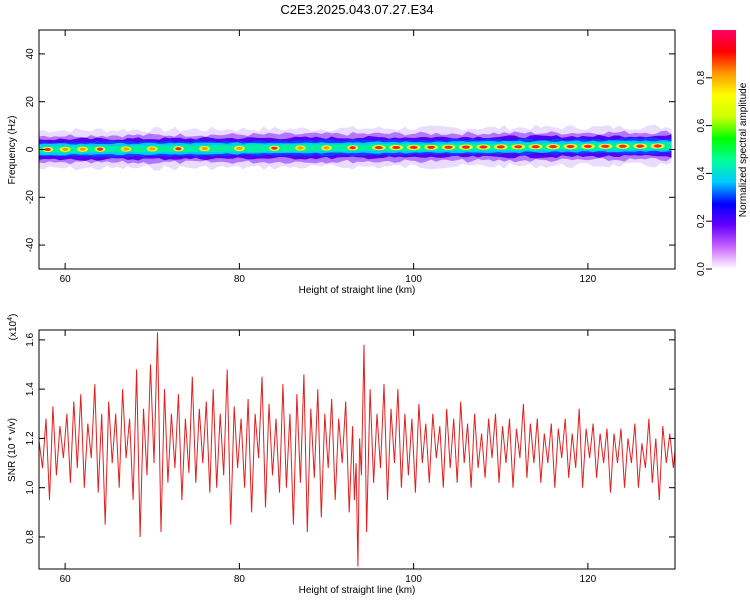 This screenshot has width=750, height=600. I want to click on y-tick-label: 0, so click(30, 149).